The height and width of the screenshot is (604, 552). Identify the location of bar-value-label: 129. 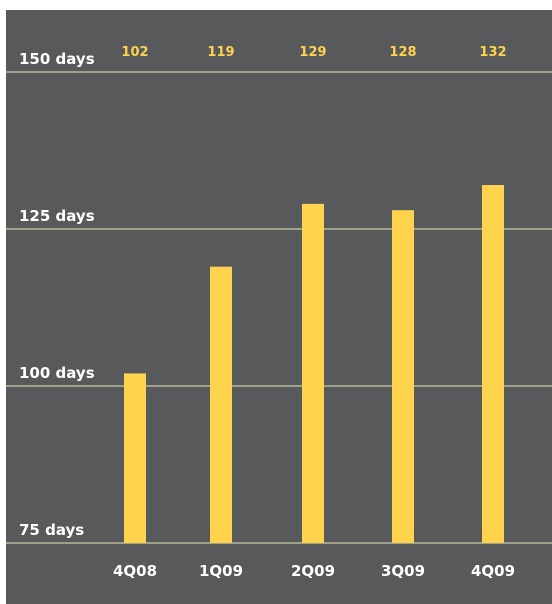
(312, 52).